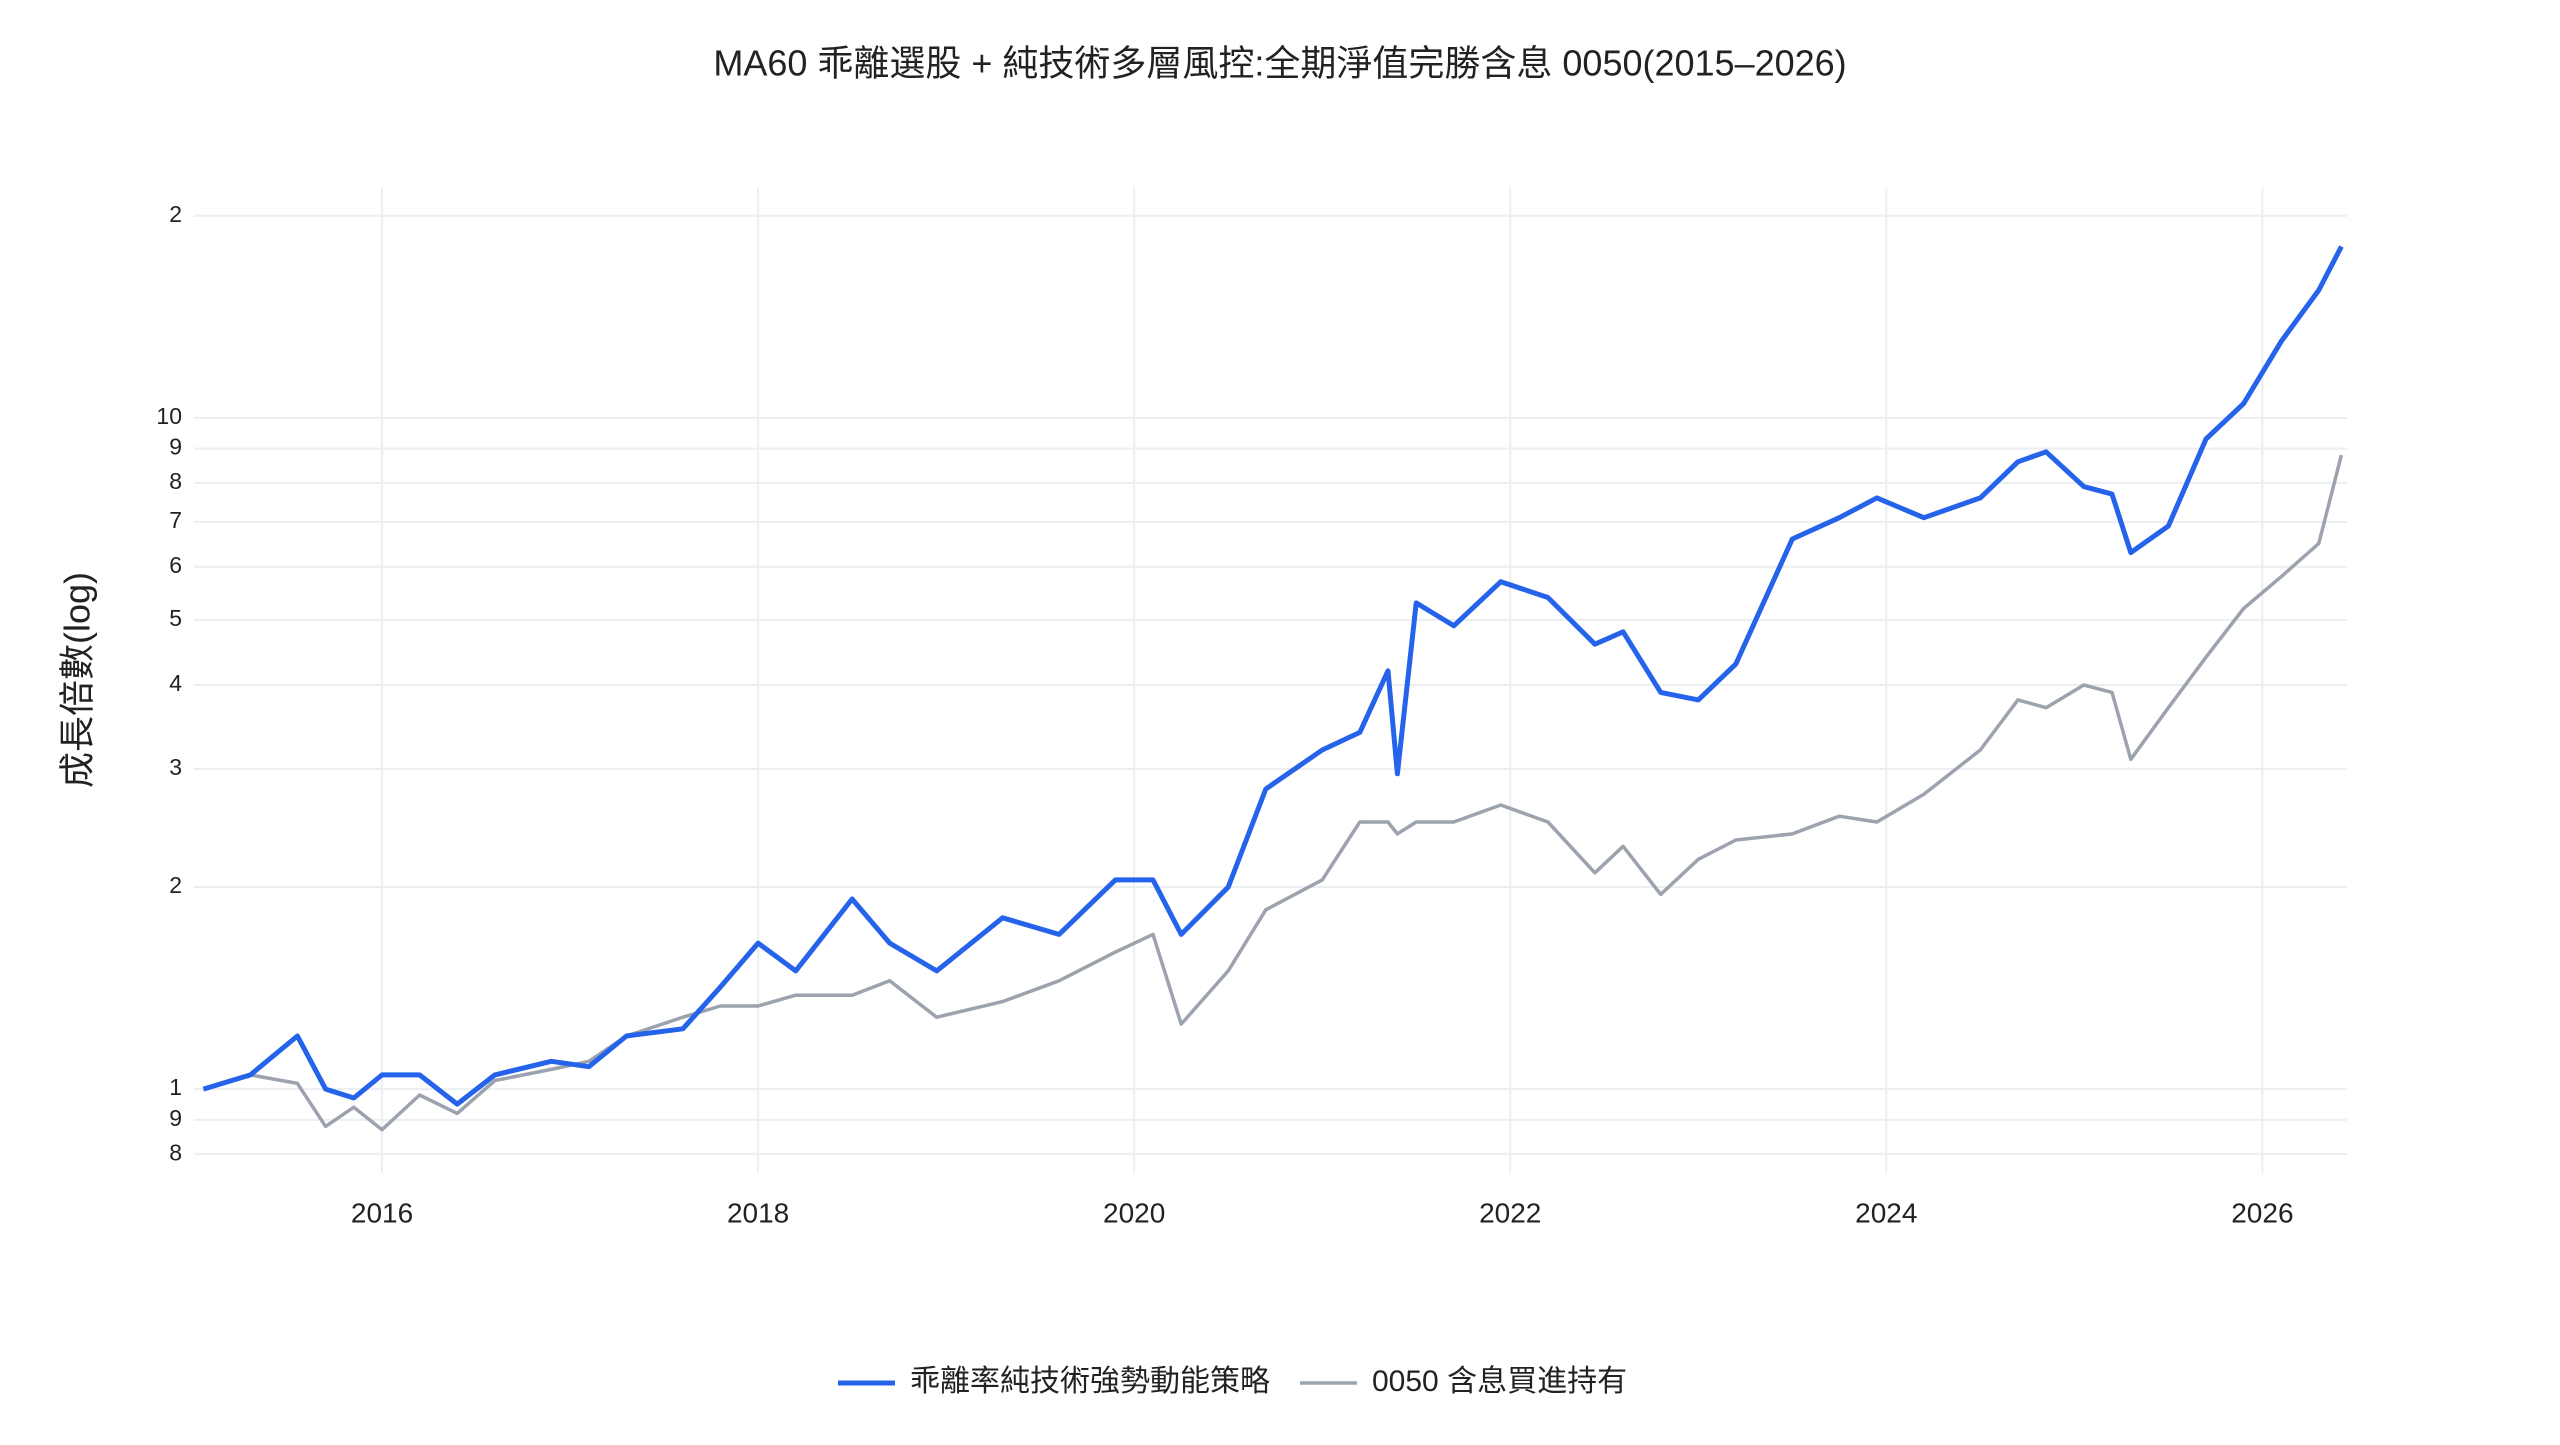 This screenshot has width=2560, height=1445. Describe the element at coordinates (77, 680) in the screenshot. I see `y-axis-title: 成長倍數(log)` at that location.